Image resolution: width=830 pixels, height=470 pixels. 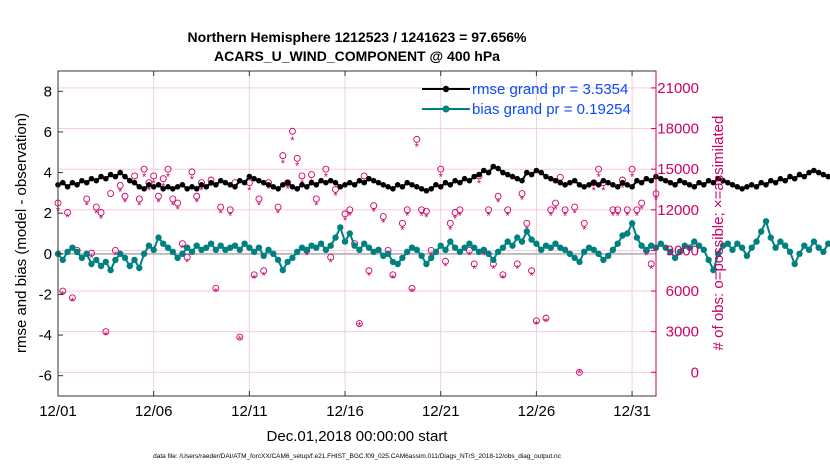 I want to click on y-tick-label-left: 8, so click(x=48, y=91).